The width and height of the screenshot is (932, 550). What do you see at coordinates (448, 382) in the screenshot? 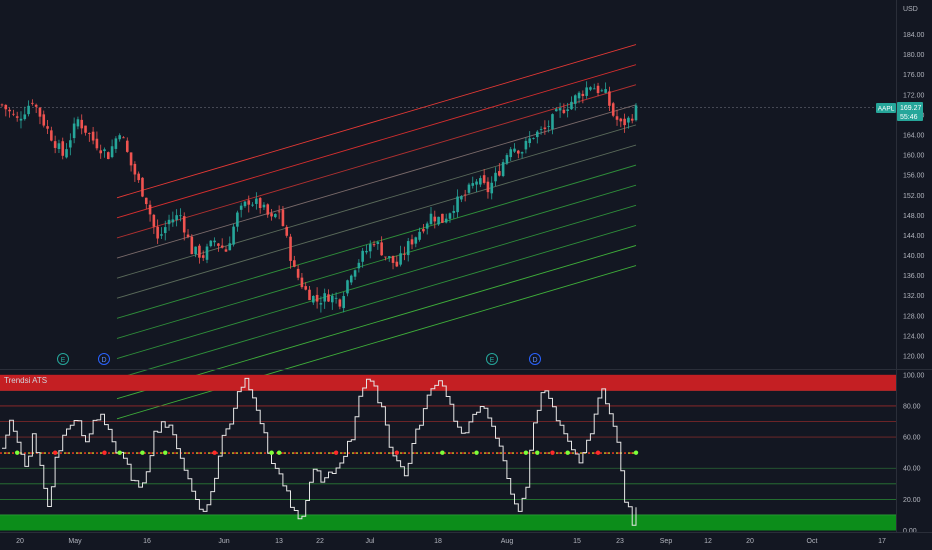
I see `overbought-zone` at bounding box center [448, 382].